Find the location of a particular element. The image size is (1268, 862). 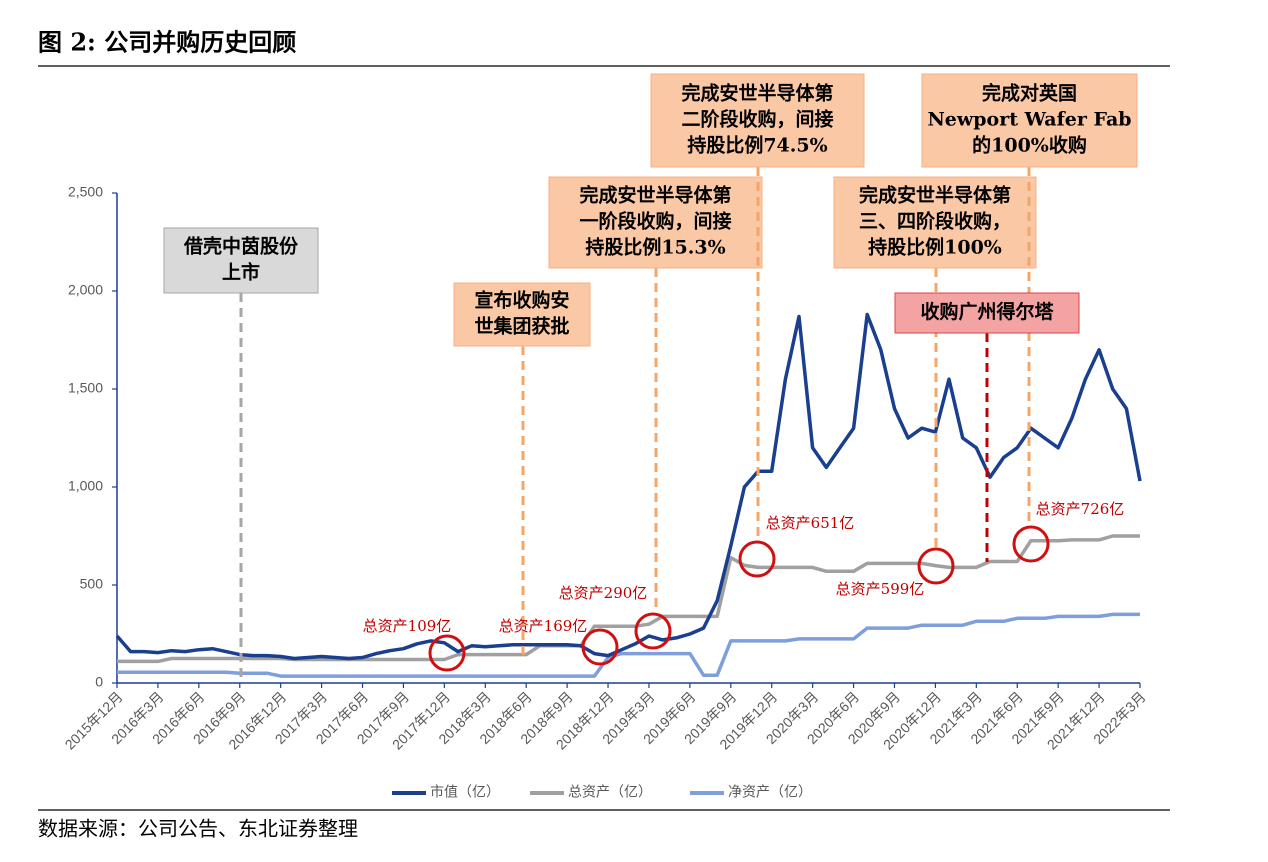

annotation-text: 世集团获批 is located at coordinates (521, 326).